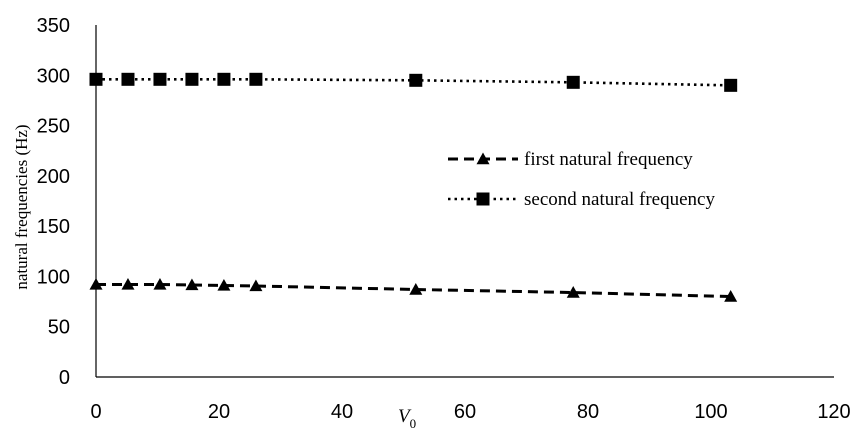 This screenshot has height=430, width=866. I want to click on legend-label: first natural frequency, so click(608, 159).